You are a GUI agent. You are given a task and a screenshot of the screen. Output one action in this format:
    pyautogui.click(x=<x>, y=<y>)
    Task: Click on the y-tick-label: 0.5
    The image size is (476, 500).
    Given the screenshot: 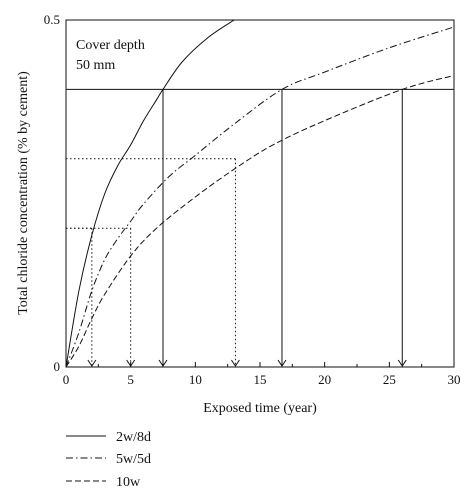 What is the action you would take?
    pyautogui.click(x=52, y=19)
    